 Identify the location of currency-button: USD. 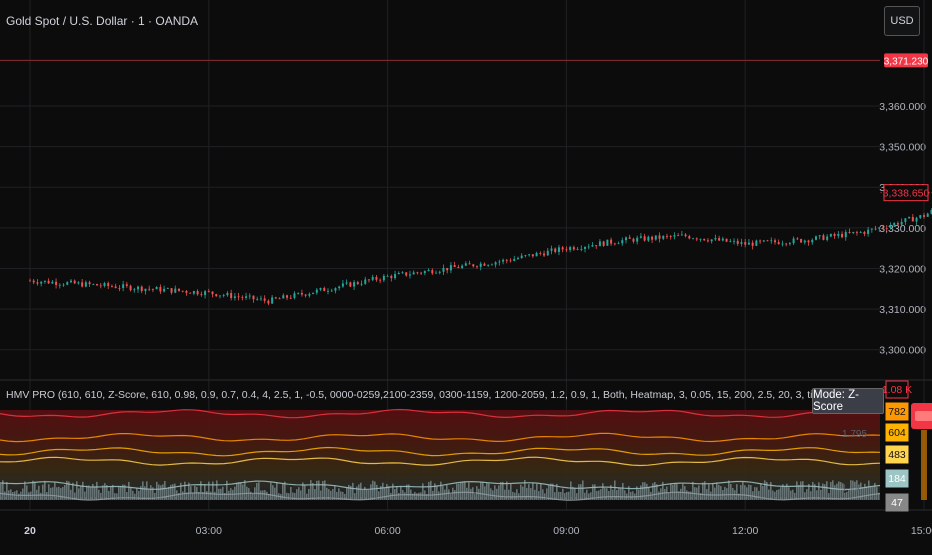
(902, 21).